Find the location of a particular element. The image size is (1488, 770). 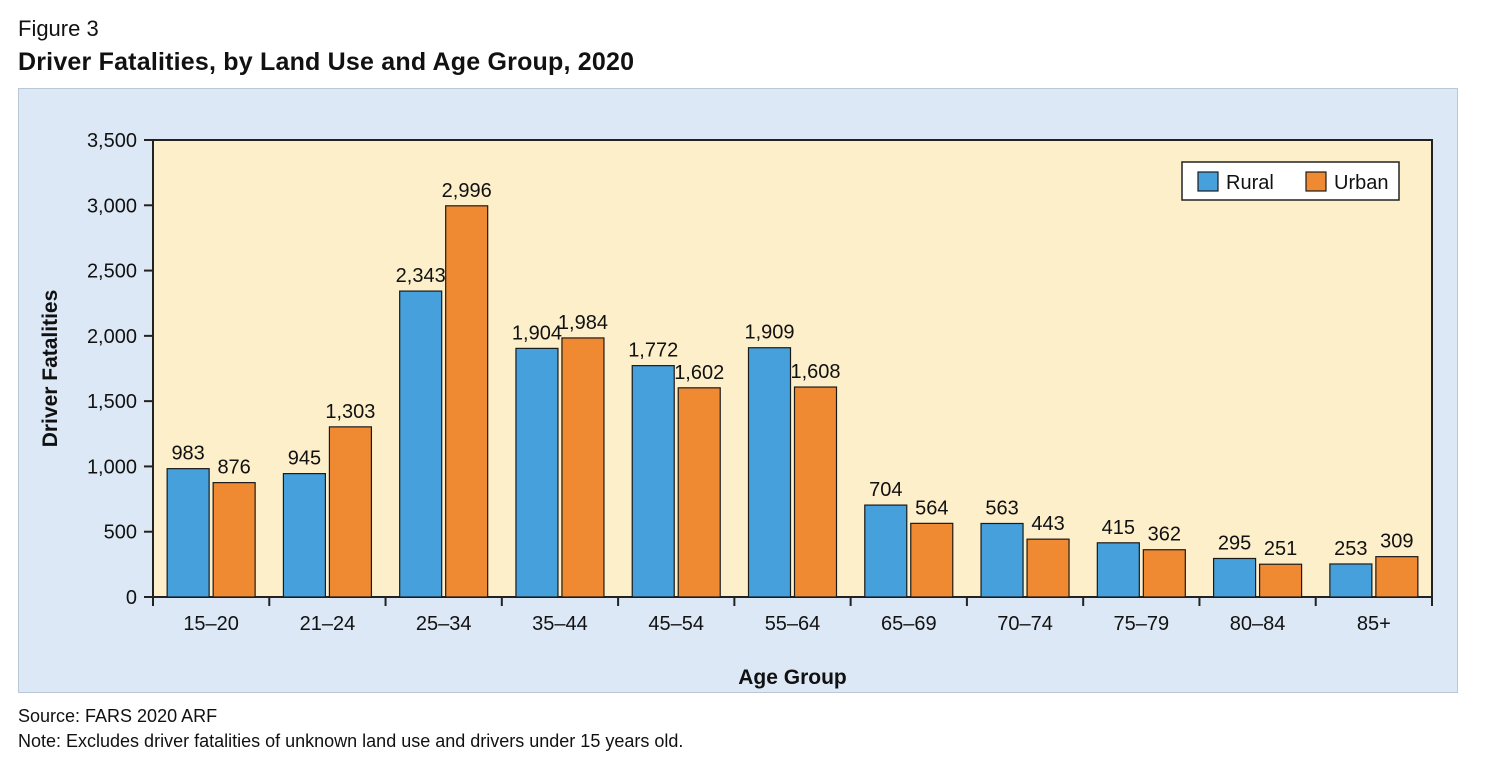

x-tick-label: 70–74 is located at coordinates (1025, 624).